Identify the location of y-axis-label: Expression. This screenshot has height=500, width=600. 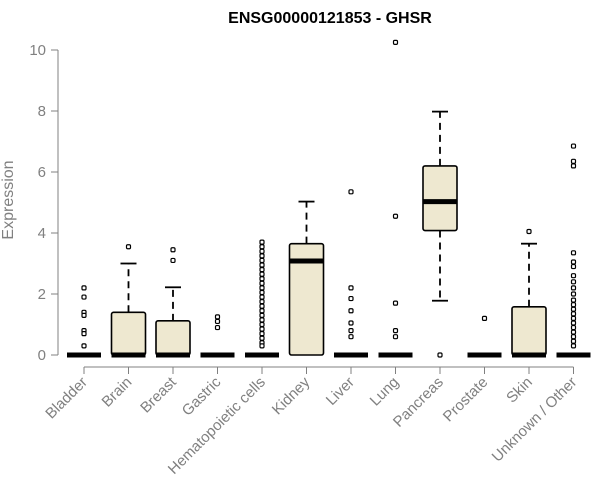
(8, 199).